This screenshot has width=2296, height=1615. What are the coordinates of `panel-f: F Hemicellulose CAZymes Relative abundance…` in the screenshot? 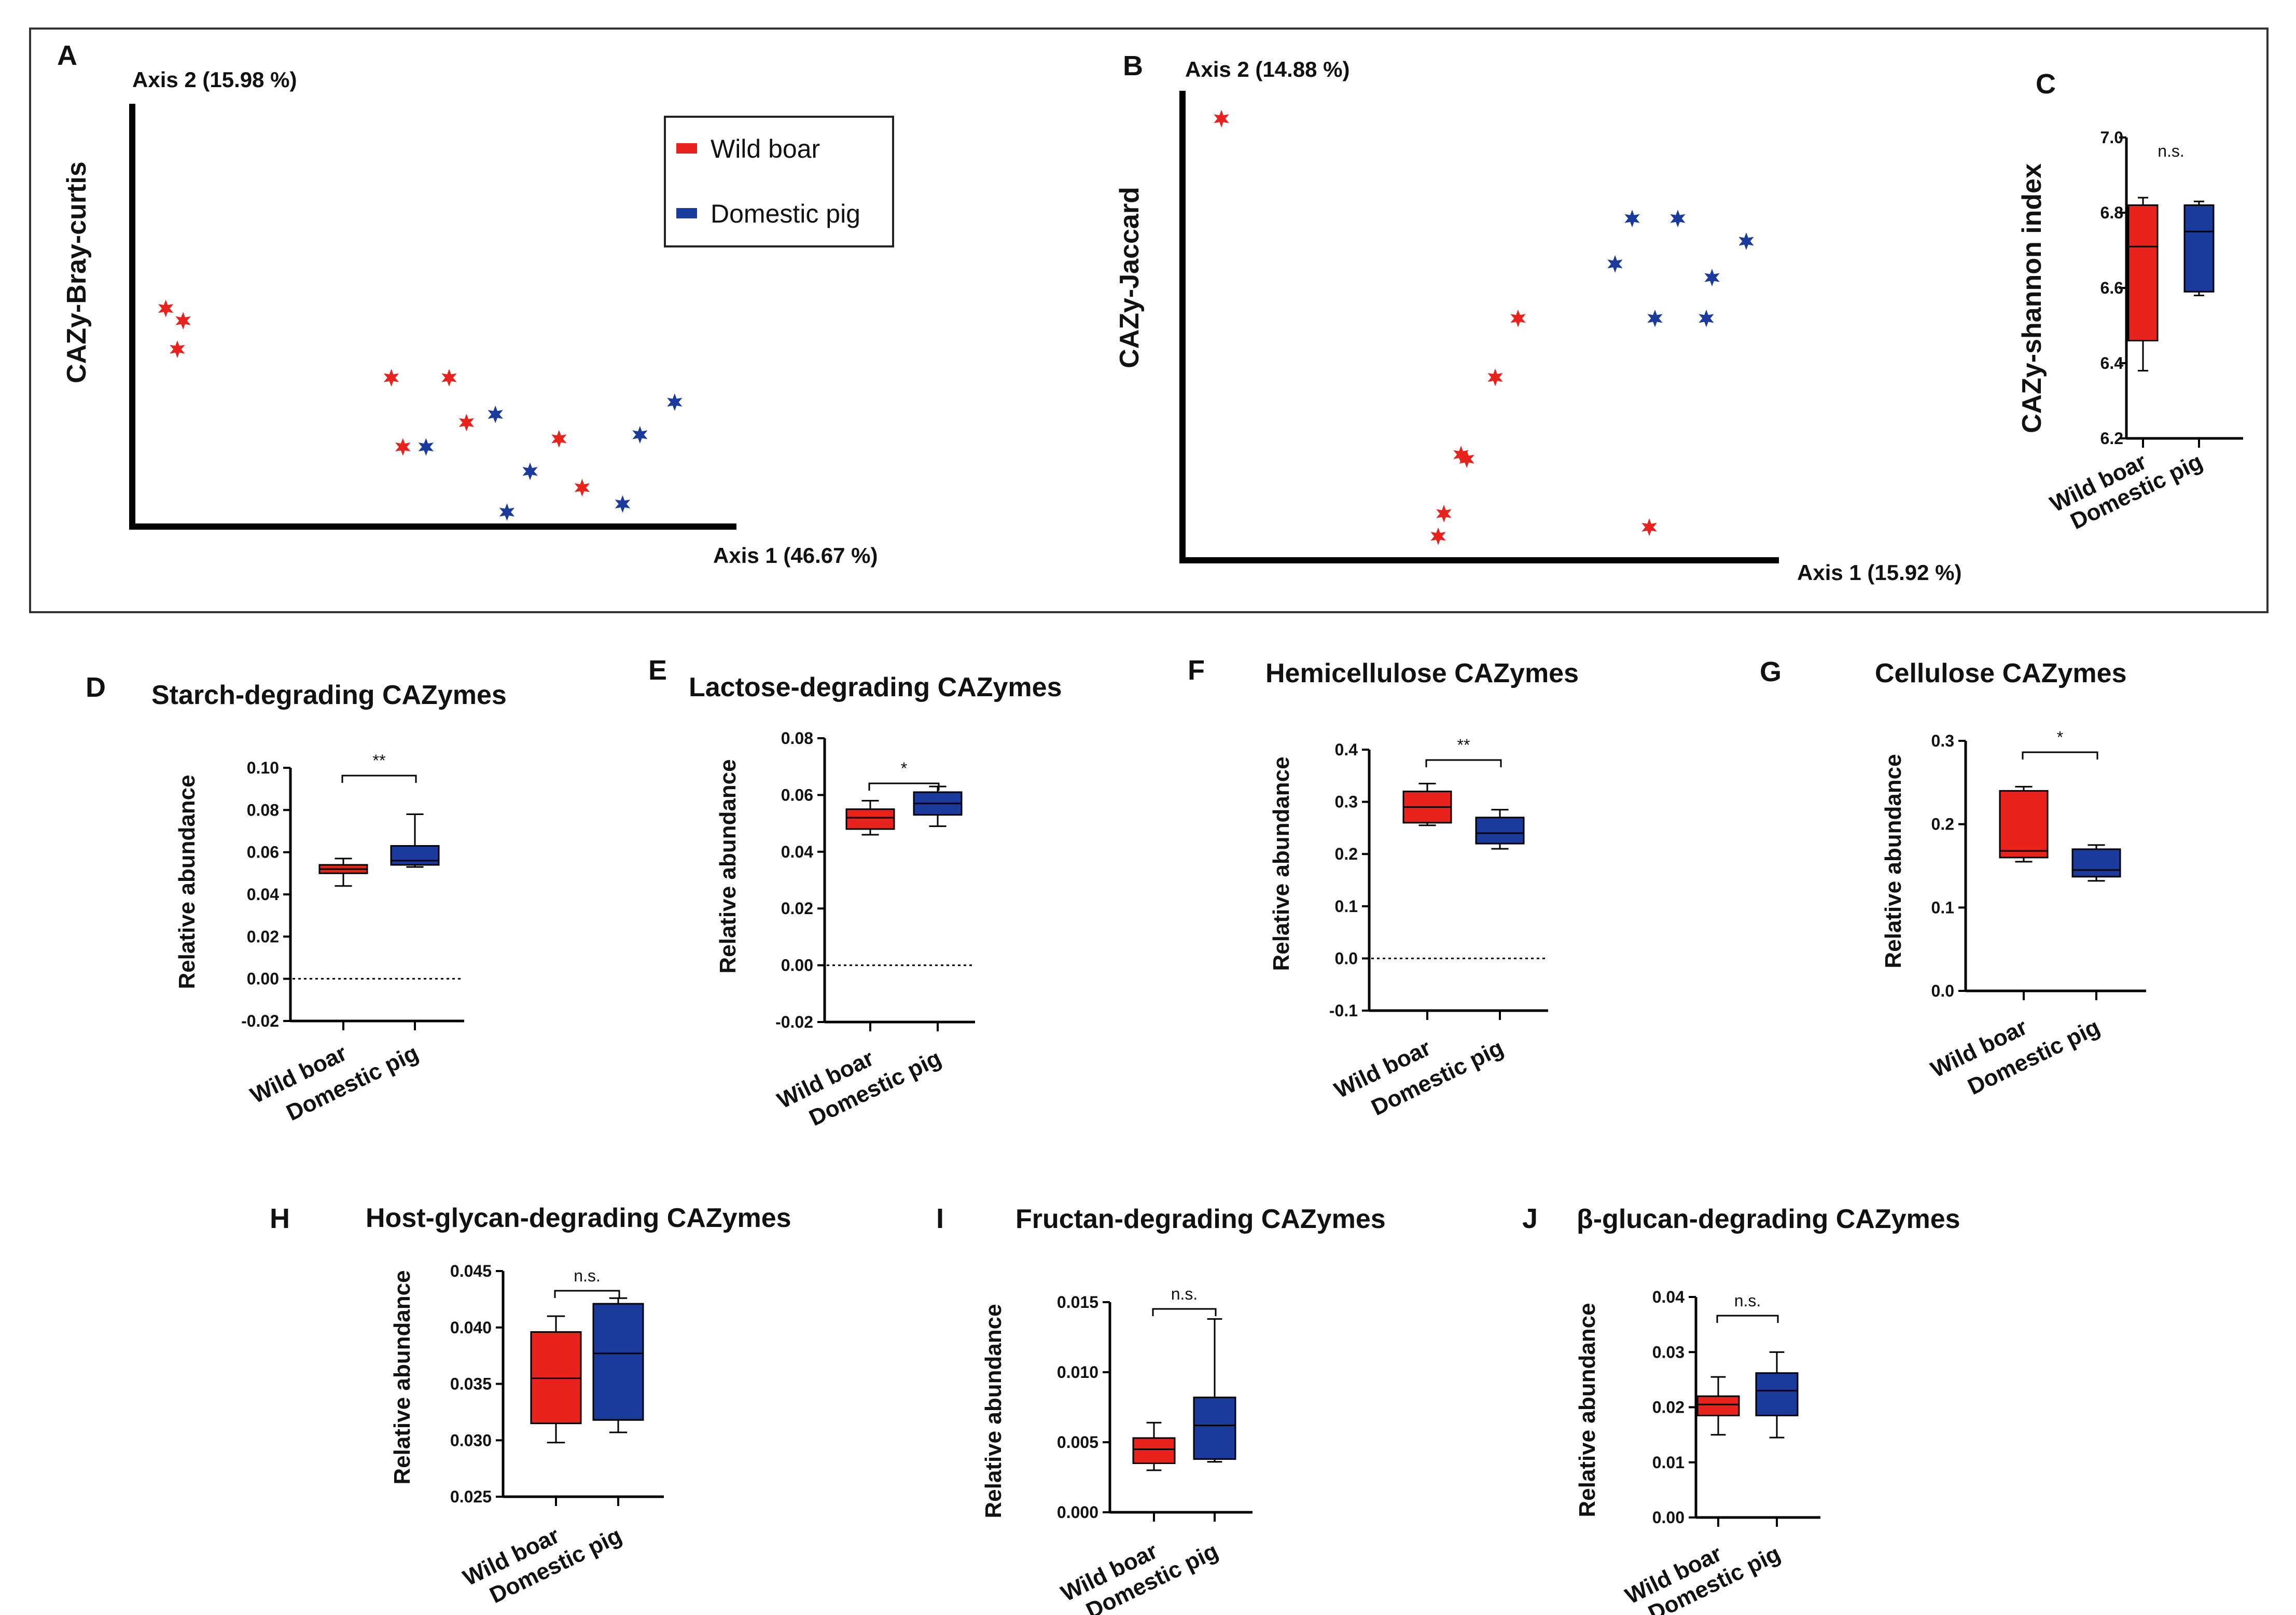 It's located at (1383, 888).